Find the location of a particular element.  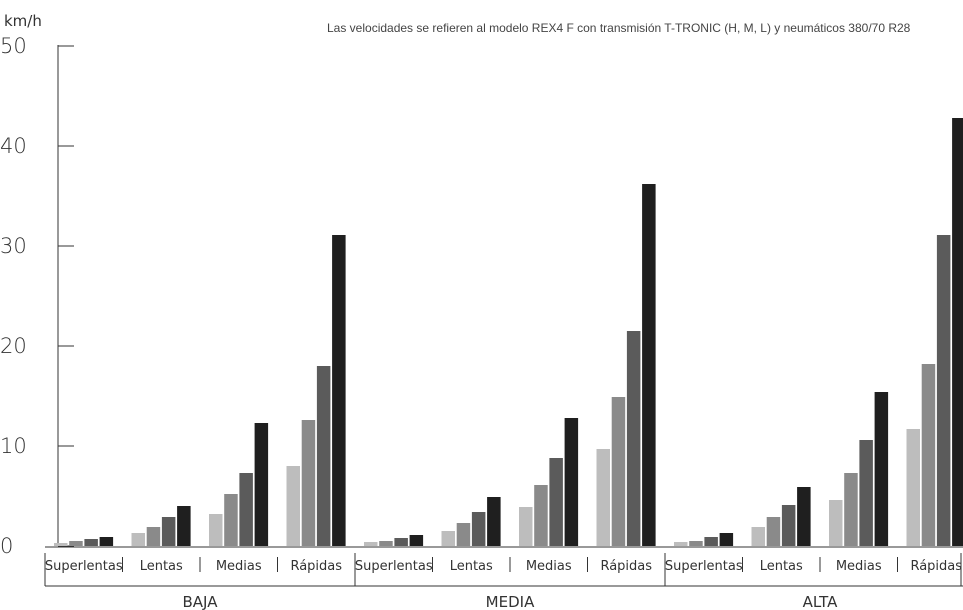

y-tick-label: 20 is located at coordinates (13, 346).